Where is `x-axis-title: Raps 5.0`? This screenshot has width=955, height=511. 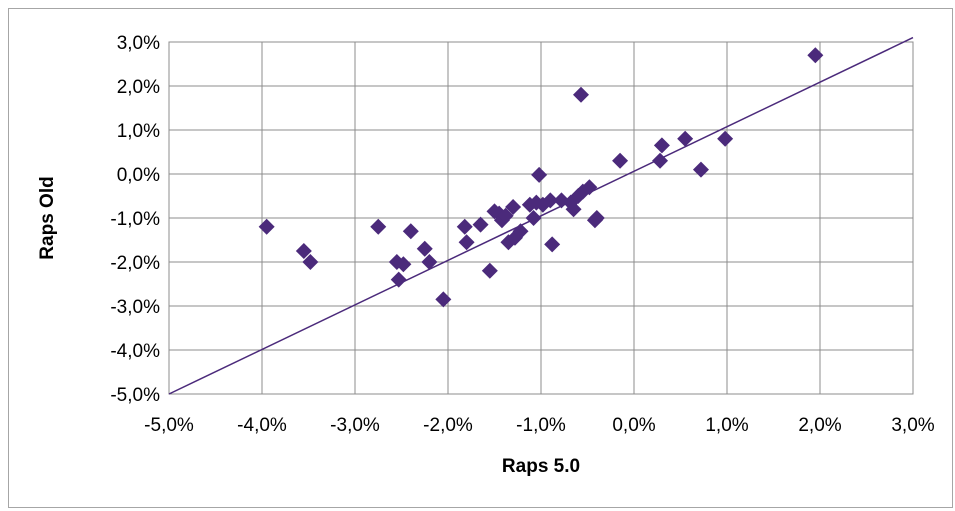 x-axis-title: Raps 5.0 is located at coordinates (541, 466).